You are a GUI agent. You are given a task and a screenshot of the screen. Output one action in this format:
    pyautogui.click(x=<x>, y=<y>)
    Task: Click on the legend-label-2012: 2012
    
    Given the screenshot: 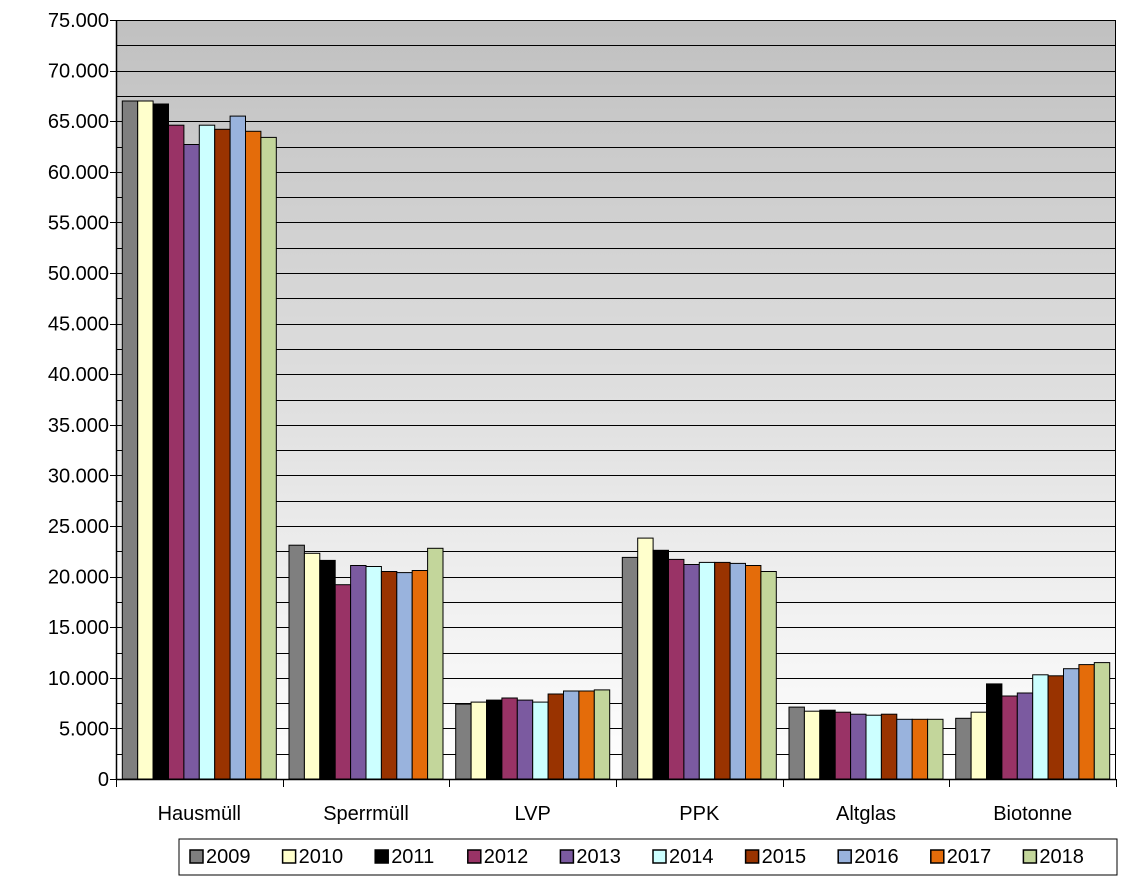 What is the action you would take?
    pyautogui.click(x=506, y=857)
    